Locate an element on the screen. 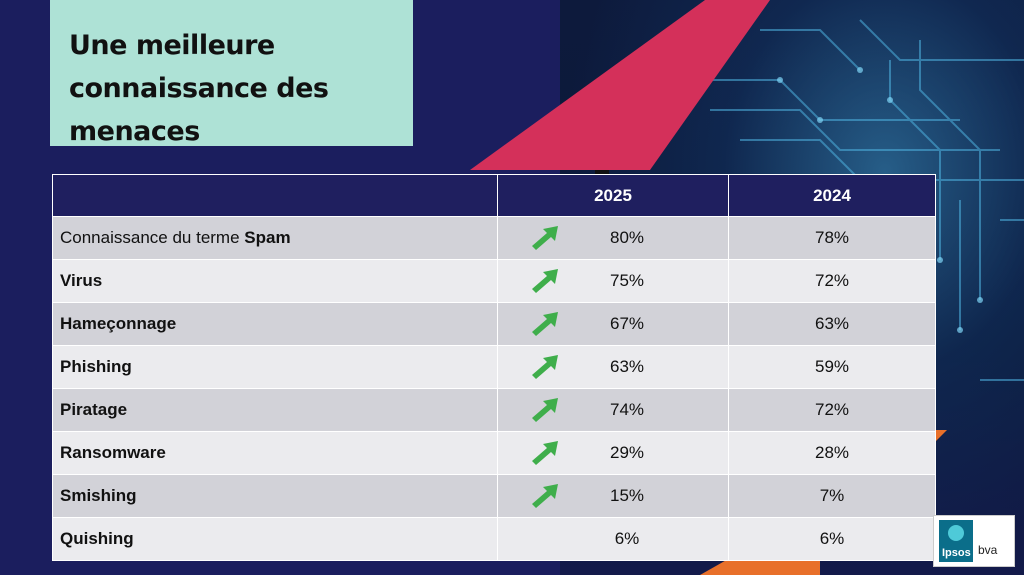 The image size is (1024, 575). row-label-term: Phishing is located at coordinates (96, 366).